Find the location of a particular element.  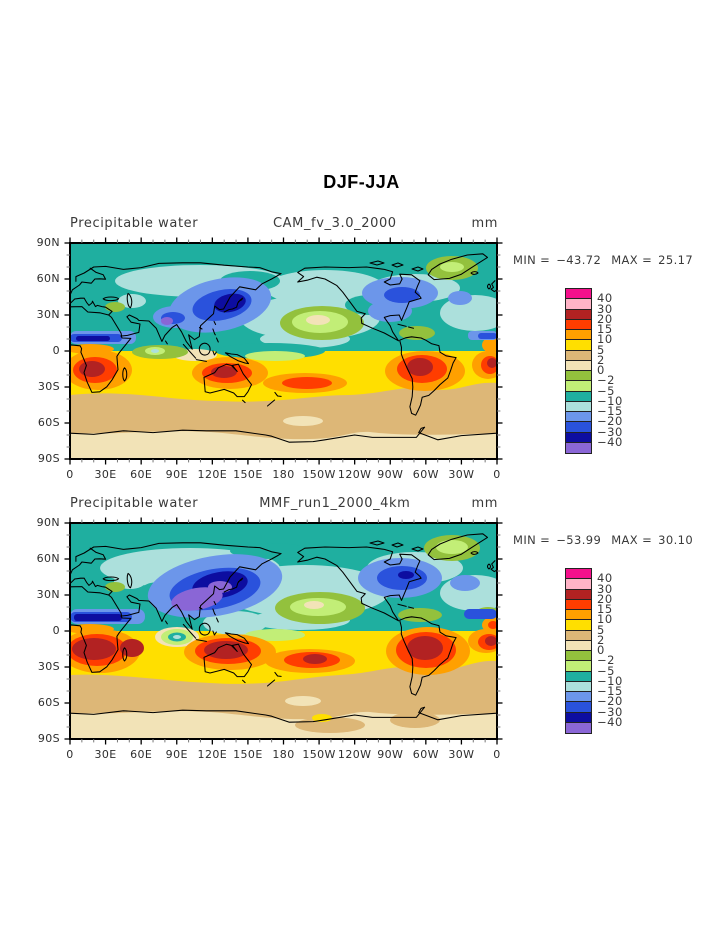

min-max-readout: MIN = −43.72 MAX = 25.17 is located at coordinates (603, 260).